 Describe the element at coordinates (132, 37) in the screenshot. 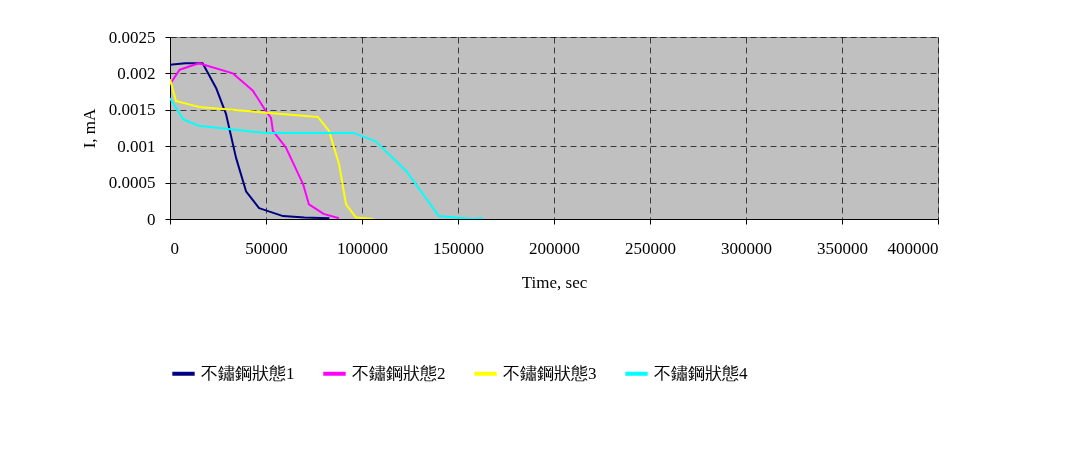

I see `y-tick-label: 0.0025` at that location.